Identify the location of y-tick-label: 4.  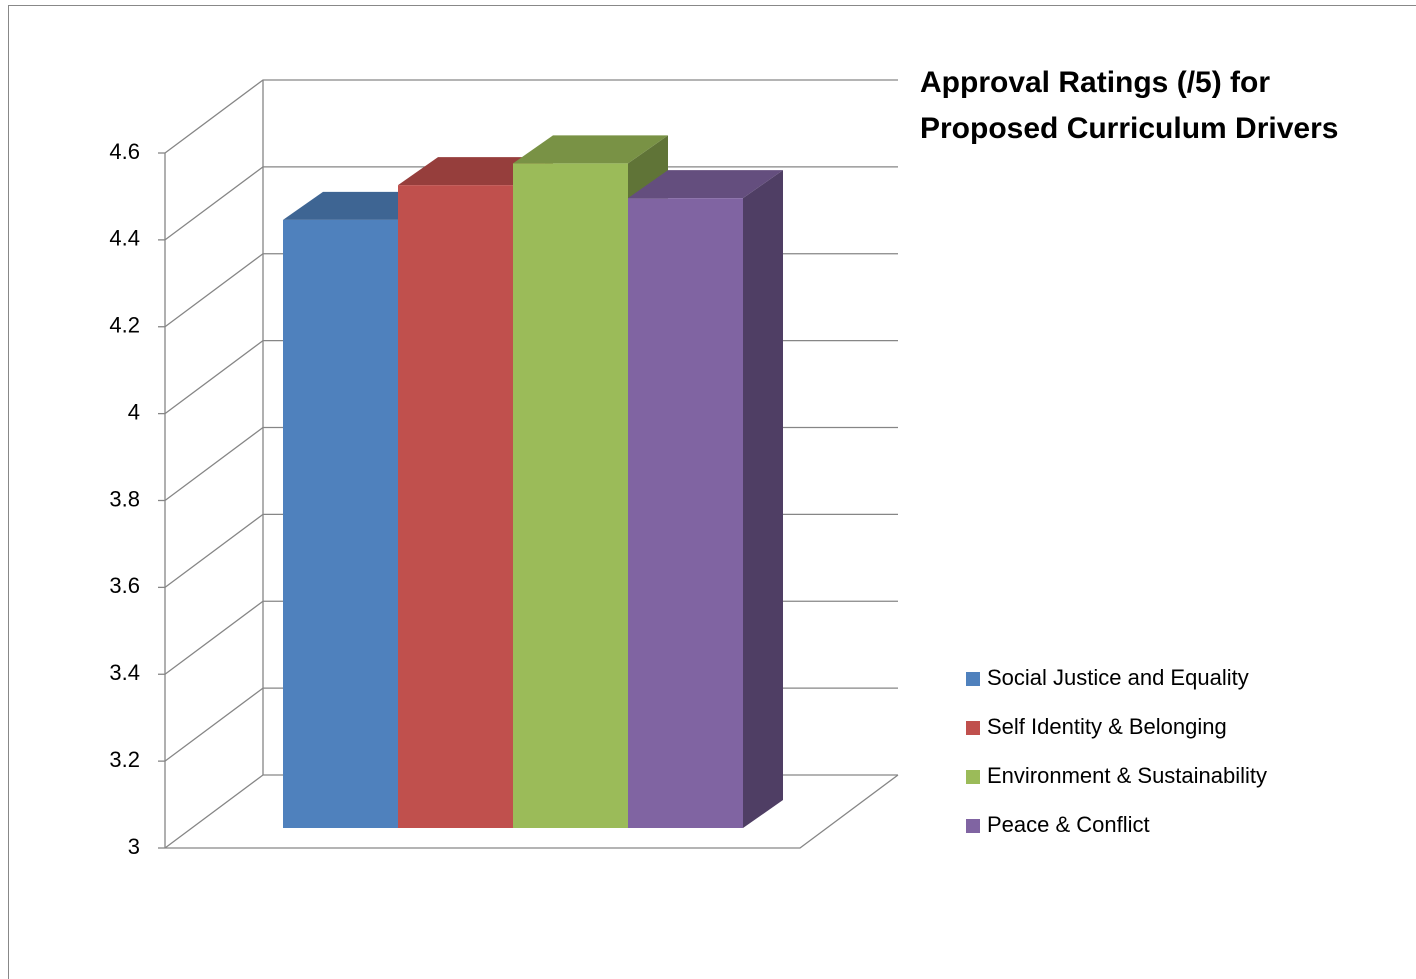
(134, 411).